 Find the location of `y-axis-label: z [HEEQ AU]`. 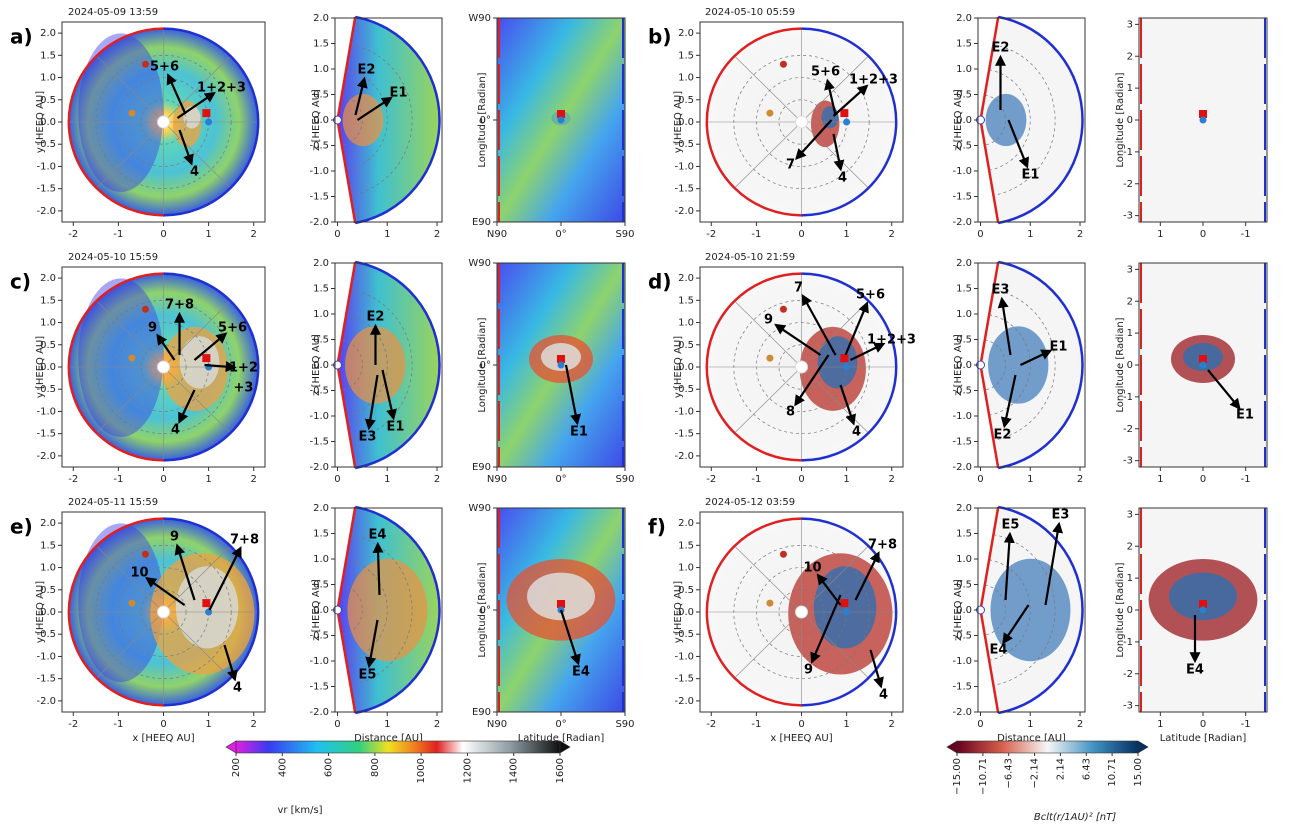

y-axis-label: z [HEEQ AU] is located at coordinates (316, 120).